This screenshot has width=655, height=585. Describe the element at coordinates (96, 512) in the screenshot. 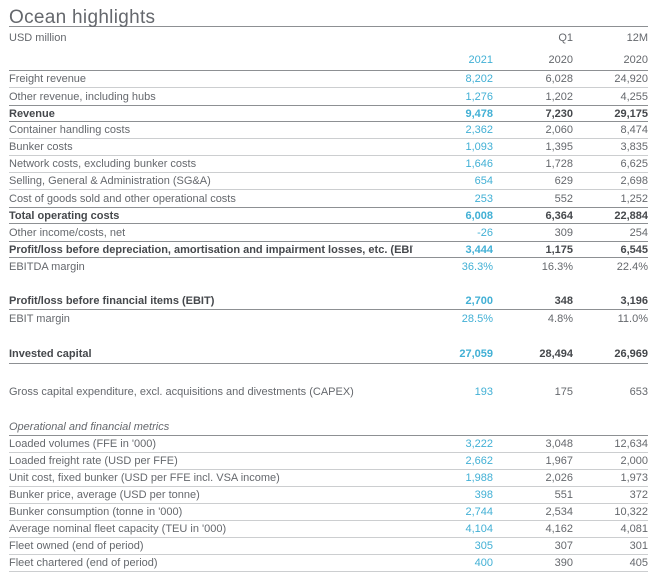

I see `row-label: Bunker consumption (tonne in '000)` at that location.